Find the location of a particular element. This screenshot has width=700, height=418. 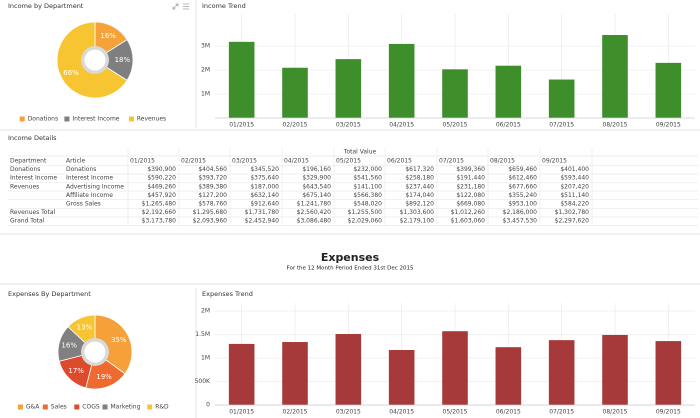

column-header: 01/2015 is located at coordinates (142, 161).